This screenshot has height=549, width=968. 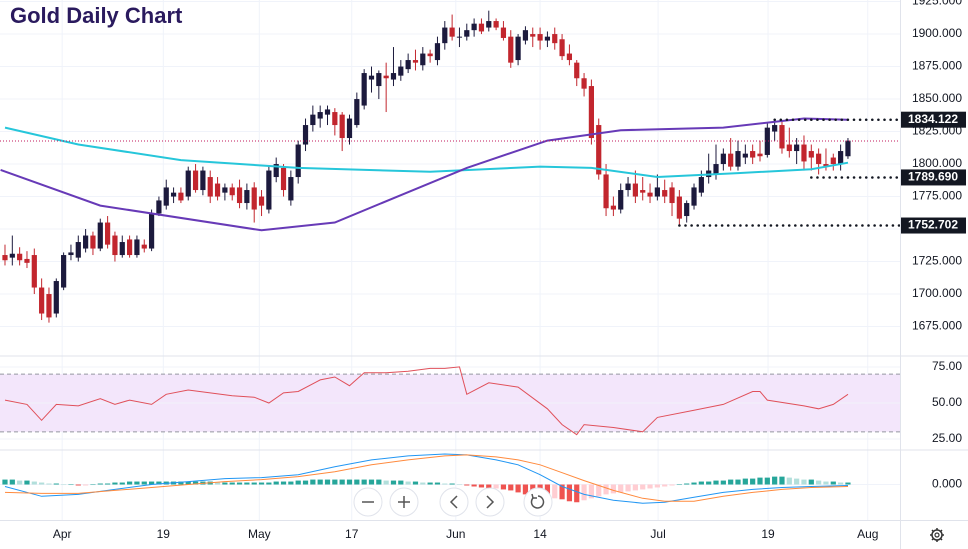 I want to click on x-tick-label: 17, so click(x=352, y=534).